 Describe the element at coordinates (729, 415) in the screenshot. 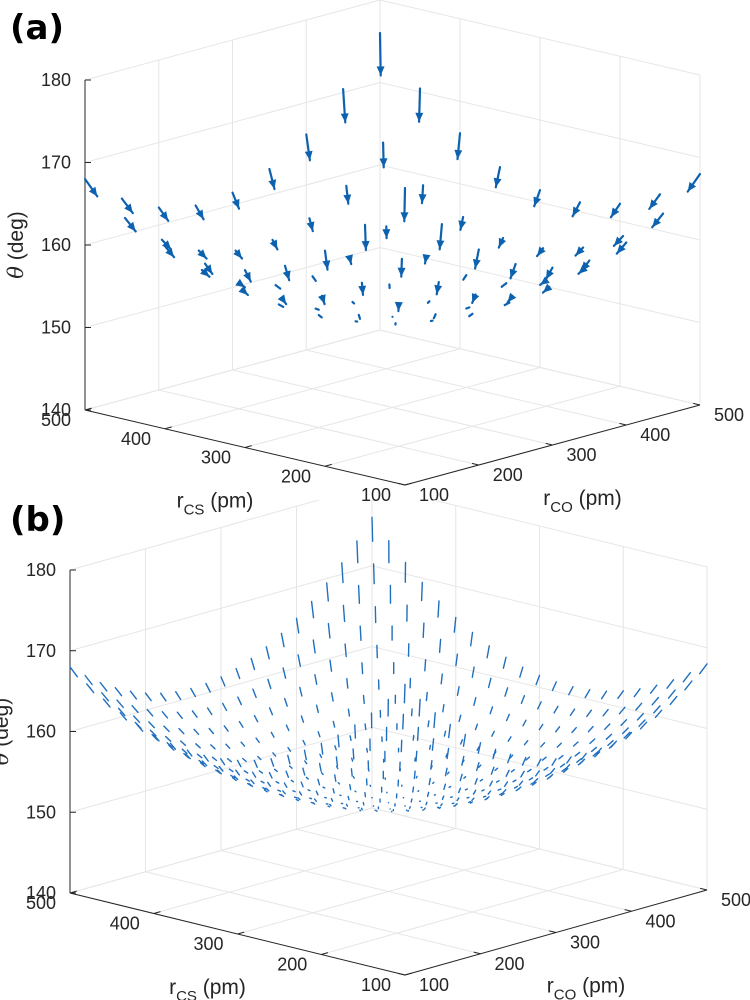

I see `y-tick-label: 500` at that location.